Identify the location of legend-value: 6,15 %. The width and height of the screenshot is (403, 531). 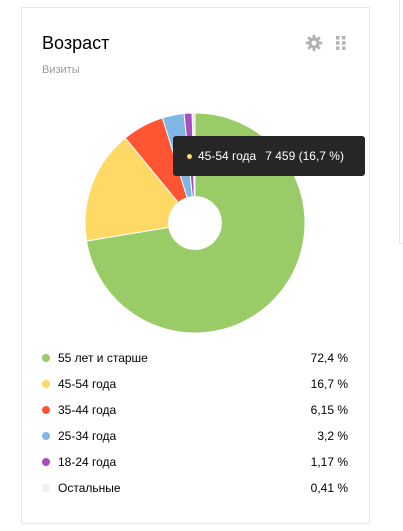
(329, 410).